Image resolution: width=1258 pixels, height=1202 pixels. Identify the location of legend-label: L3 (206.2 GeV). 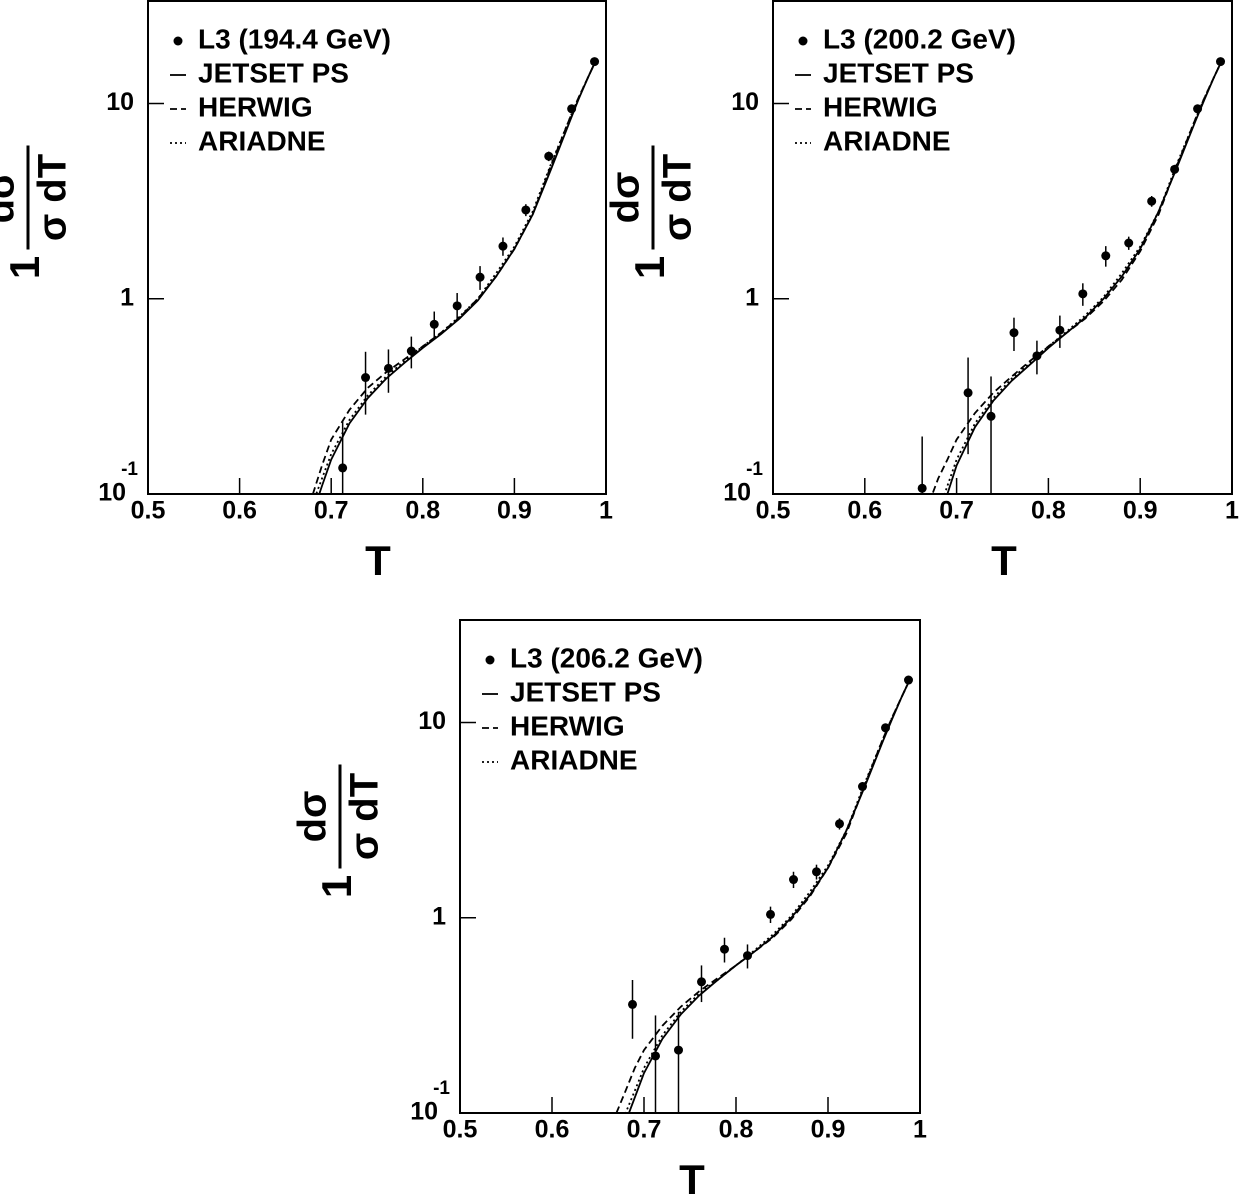
(606, 657).